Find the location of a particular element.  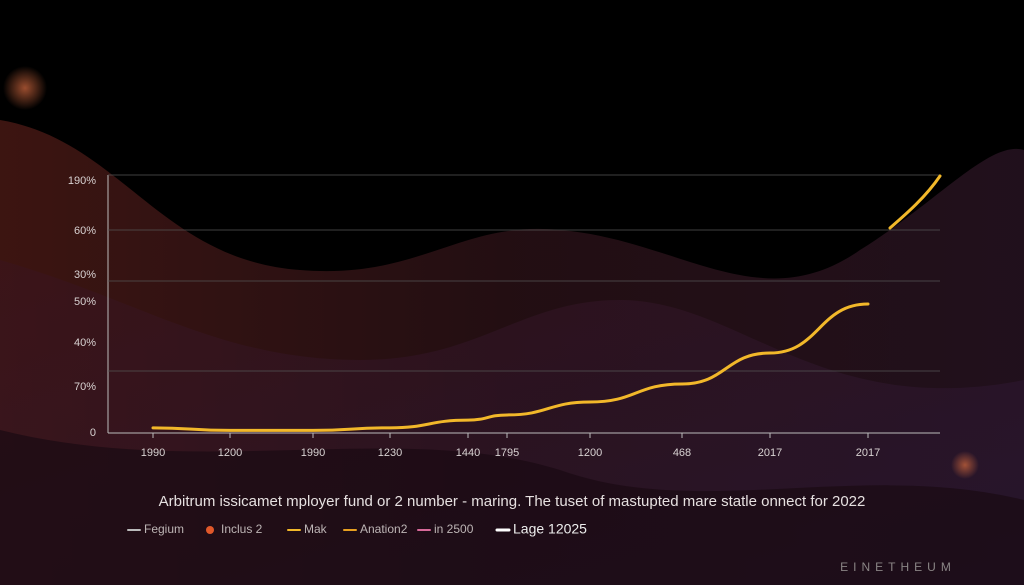

y-tick-label: 50% is located at coordinates (85, 302).